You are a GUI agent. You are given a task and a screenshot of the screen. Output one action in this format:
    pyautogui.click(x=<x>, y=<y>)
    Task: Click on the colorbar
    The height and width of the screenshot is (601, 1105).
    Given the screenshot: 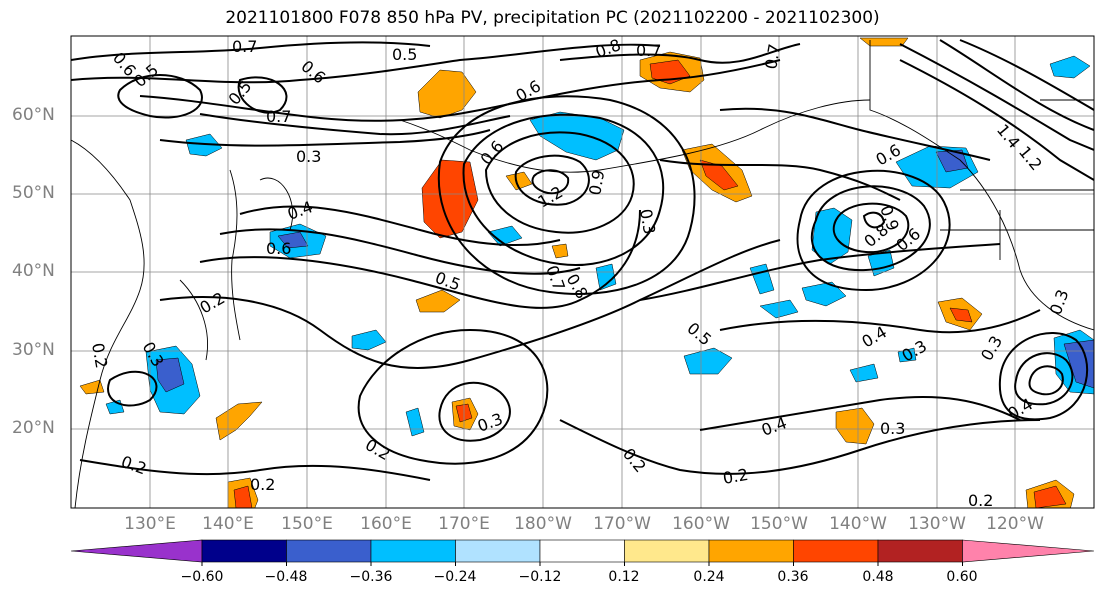 What is the action you would take?
    pyautogui.click(x=582, y=552)
    